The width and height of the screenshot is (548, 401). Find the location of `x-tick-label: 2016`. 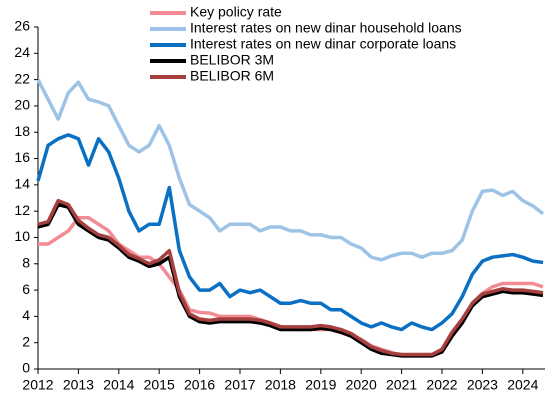

x-tick-label: 2016 is located at coordinates (199, 385).